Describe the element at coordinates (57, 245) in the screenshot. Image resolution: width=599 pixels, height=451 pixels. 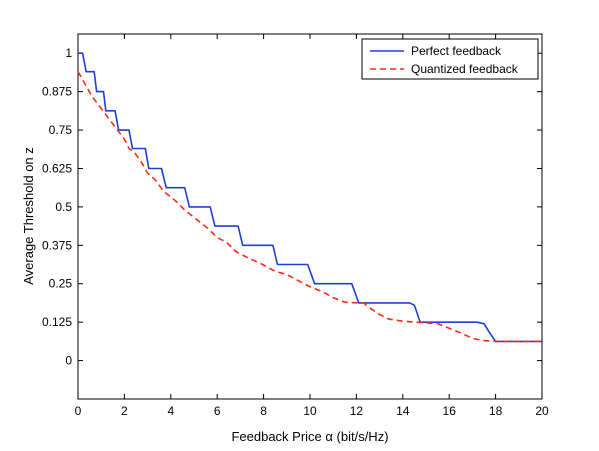
I see `y-tick-label: 0.375` at that location.